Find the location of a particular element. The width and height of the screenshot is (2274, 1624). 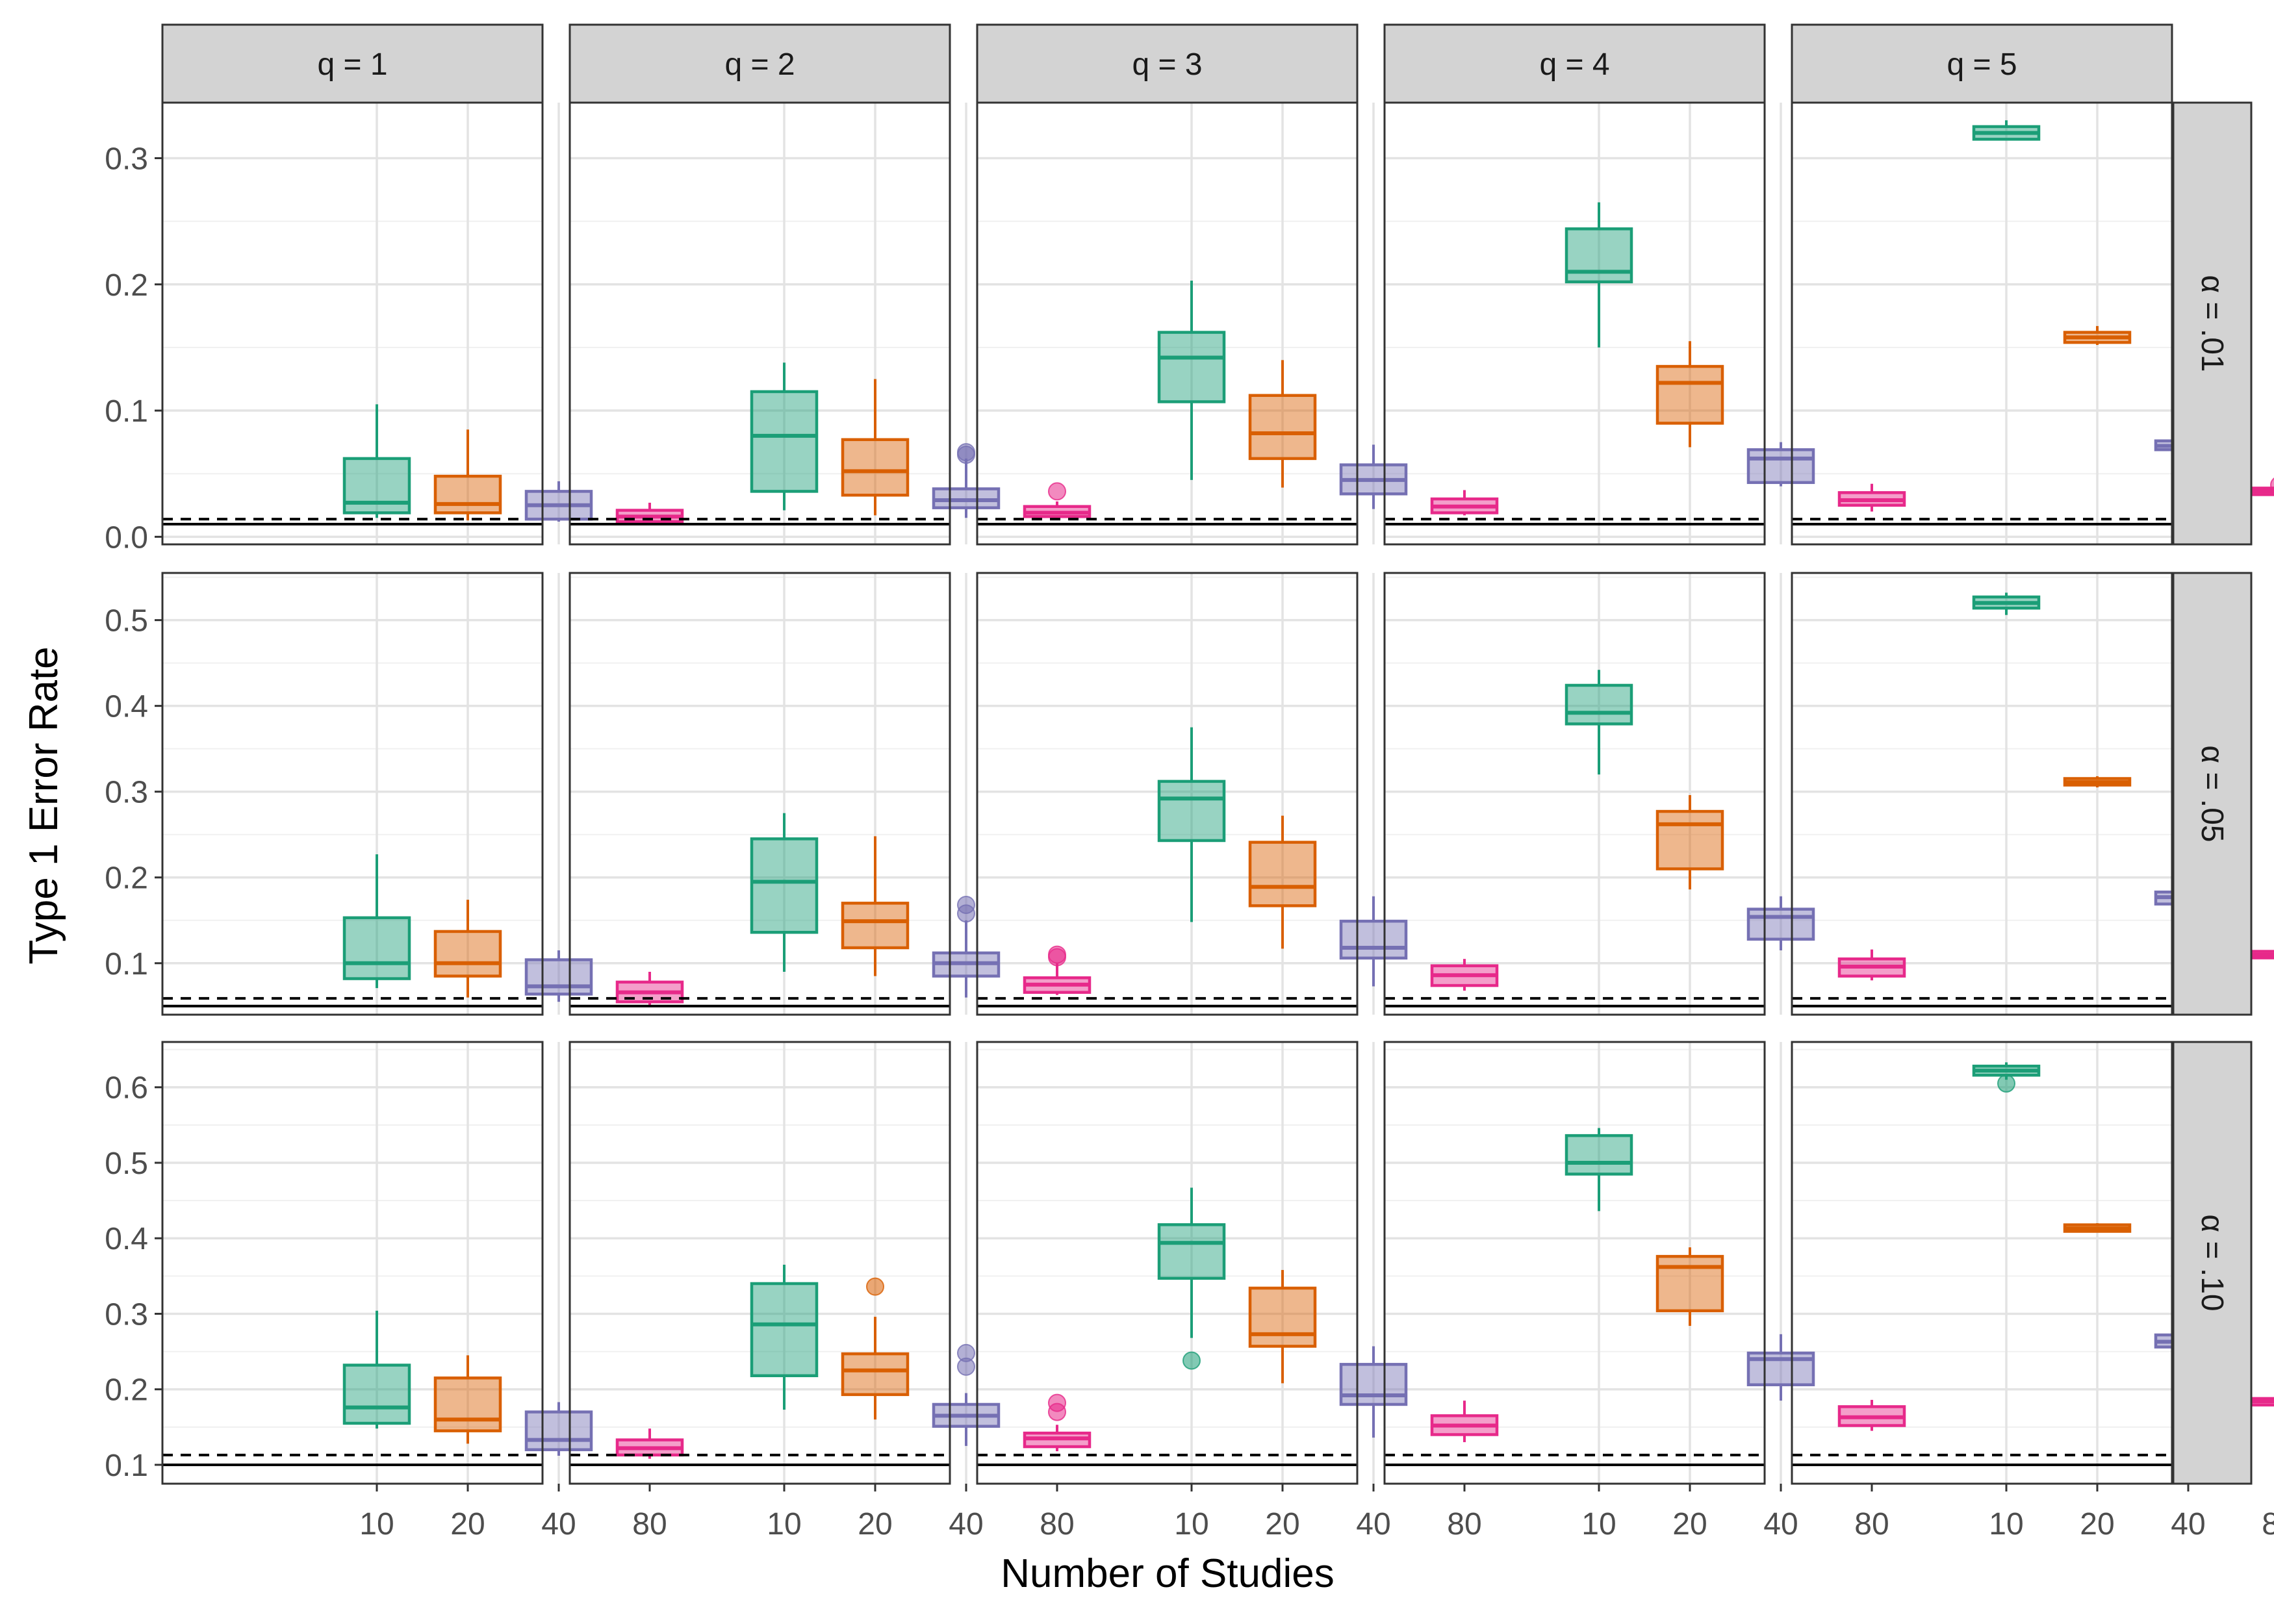

panel-r2-c0-background is located at coordinates (352, 1263).